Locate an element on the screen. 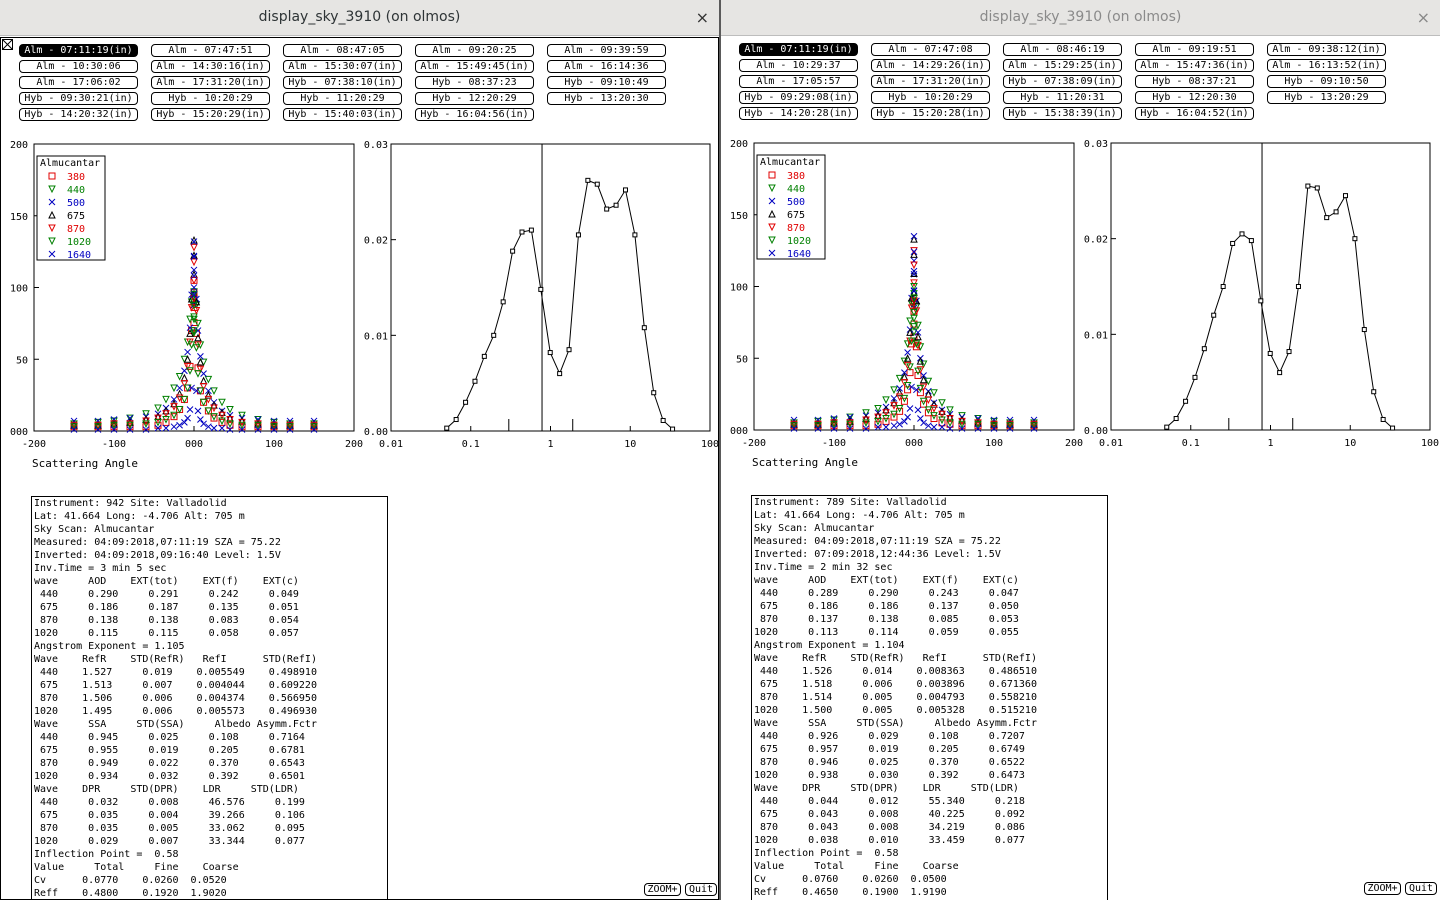 This screenshot has height=900, width=1440. scan-button: Hyb - 07:38:10(in) is located at coordinates (342, 82).